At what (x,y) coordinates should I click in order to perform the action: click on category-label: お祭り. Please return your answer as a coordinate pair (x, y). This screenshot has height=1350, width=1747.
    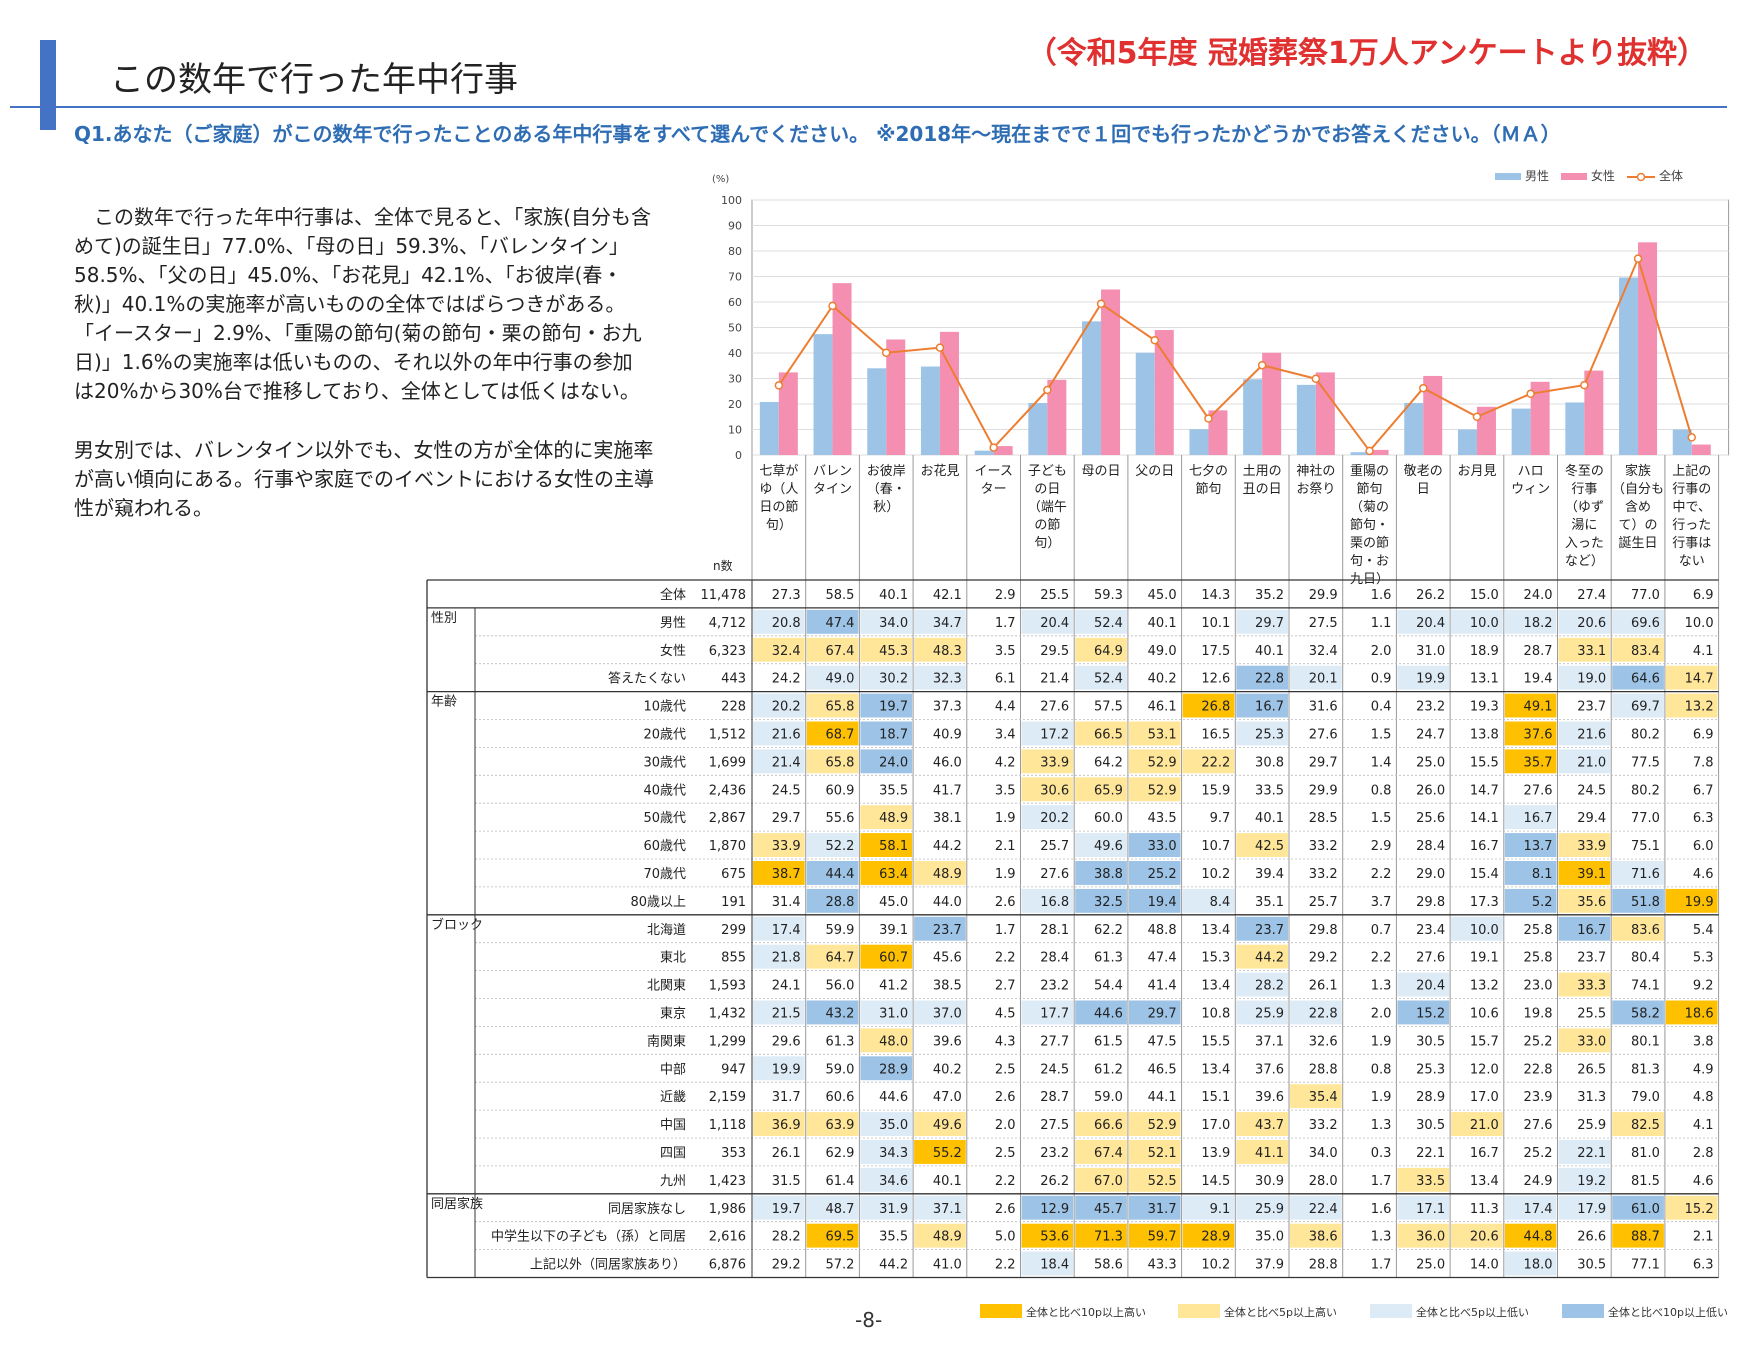
    Looking at the image, I should click on (1315, 489).